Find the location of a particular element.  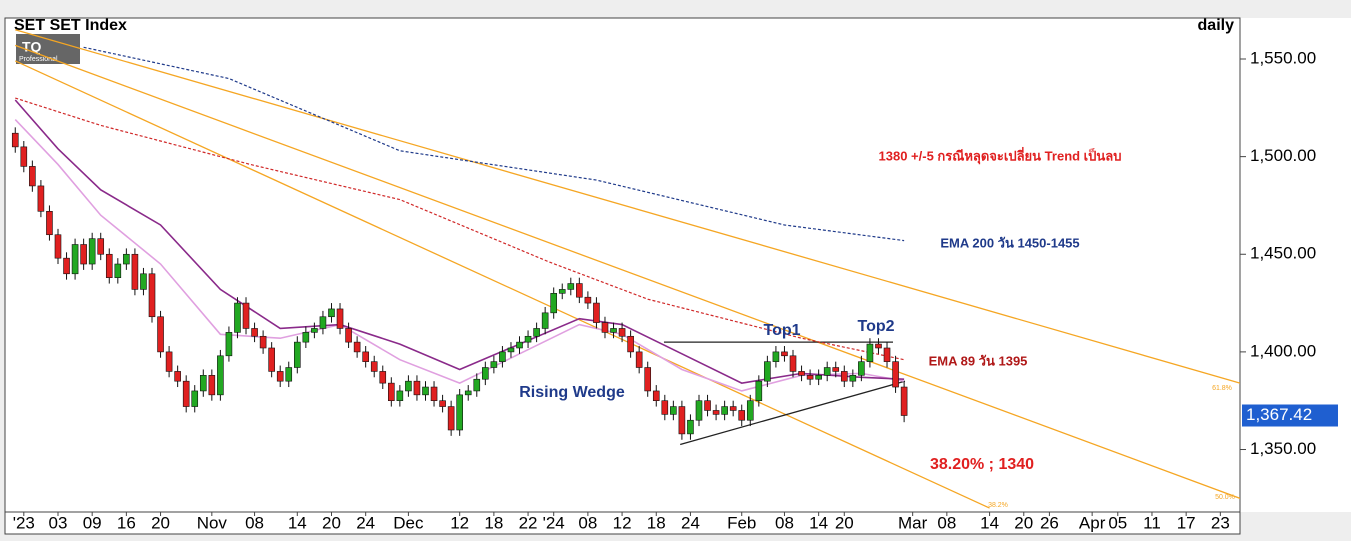

y-tick-label: 1,400.00 is located at coordinates (1283, 350).